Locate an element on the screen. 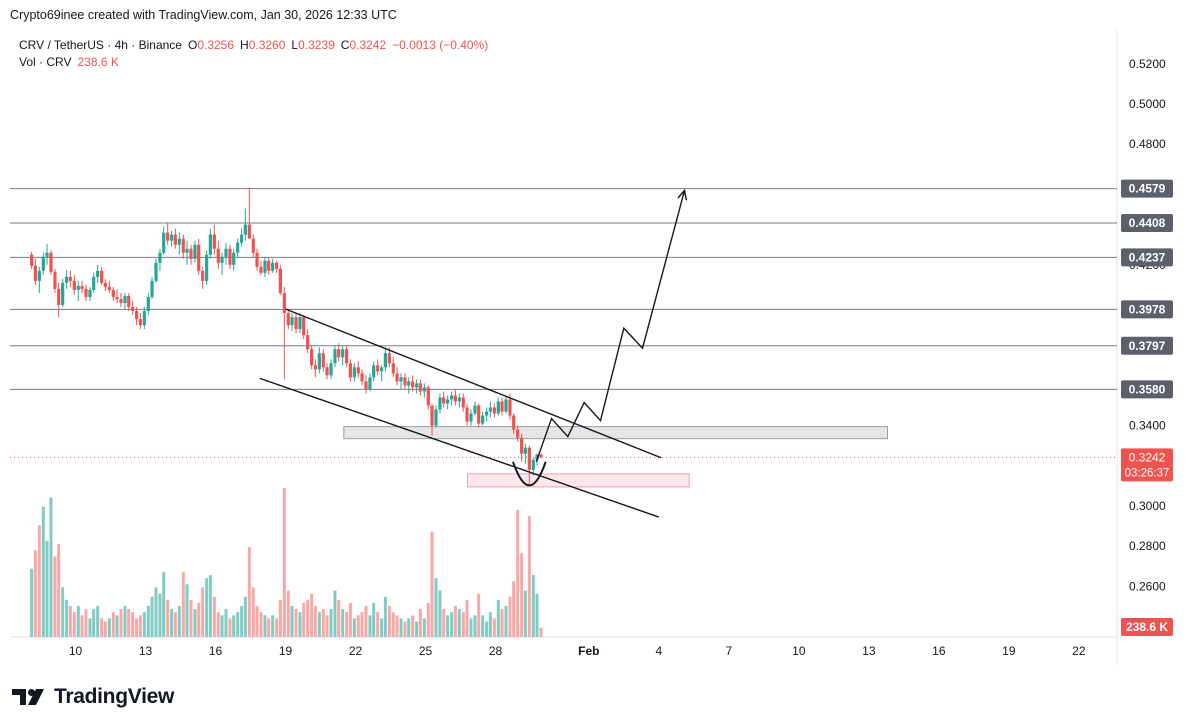 The height and width of the screenshot is (728, 1200). level-price-tag-label: 0.3978 is located at coordinates (1147, 309).